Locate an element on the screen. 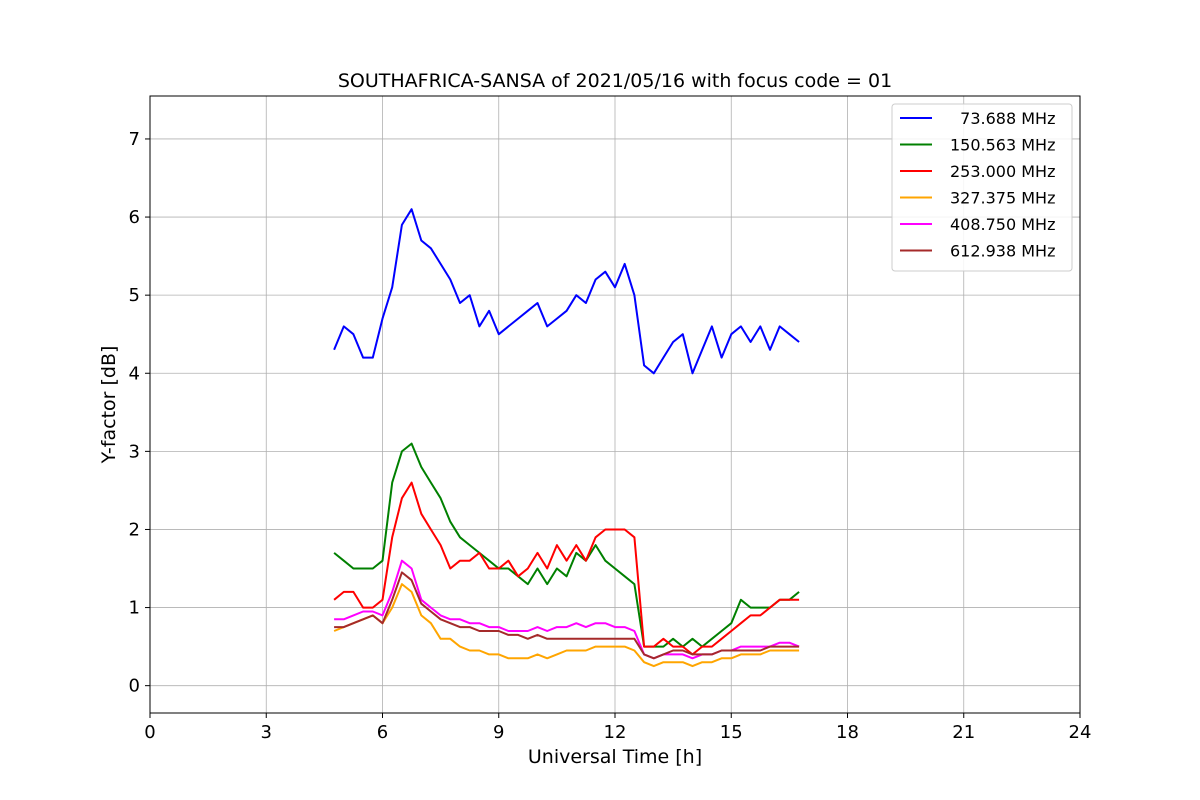 The width and height of the screenshot is (1200, 800). x-tick-label: 12 is located at coordinates (615, 732).